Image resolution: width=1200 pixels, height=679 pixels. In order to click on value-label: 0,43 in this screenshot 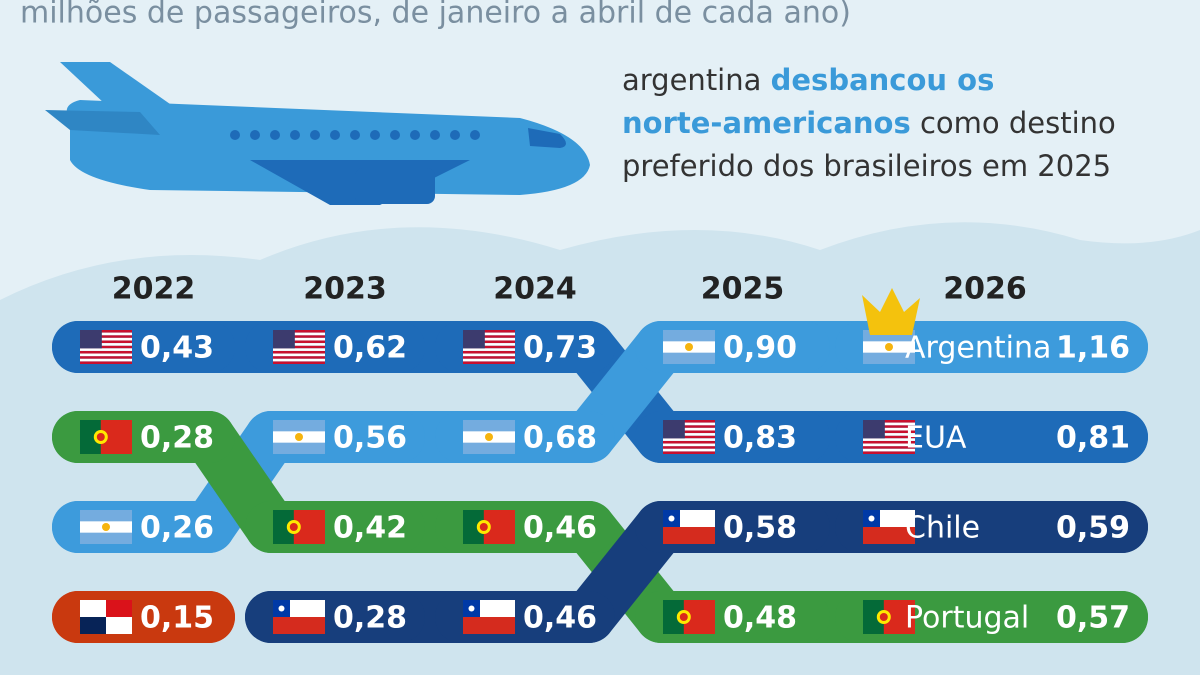, I will do `click(177, 348)`.